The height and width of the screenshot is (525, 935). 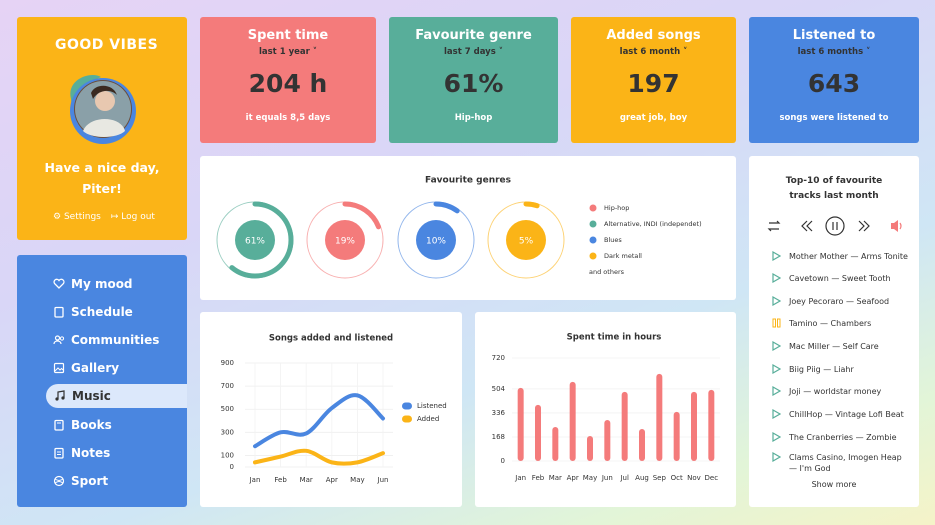 What do you see at coordinates (894, 226) in the screenshot?
I see `volume-button` at bounding box center [894, 226].